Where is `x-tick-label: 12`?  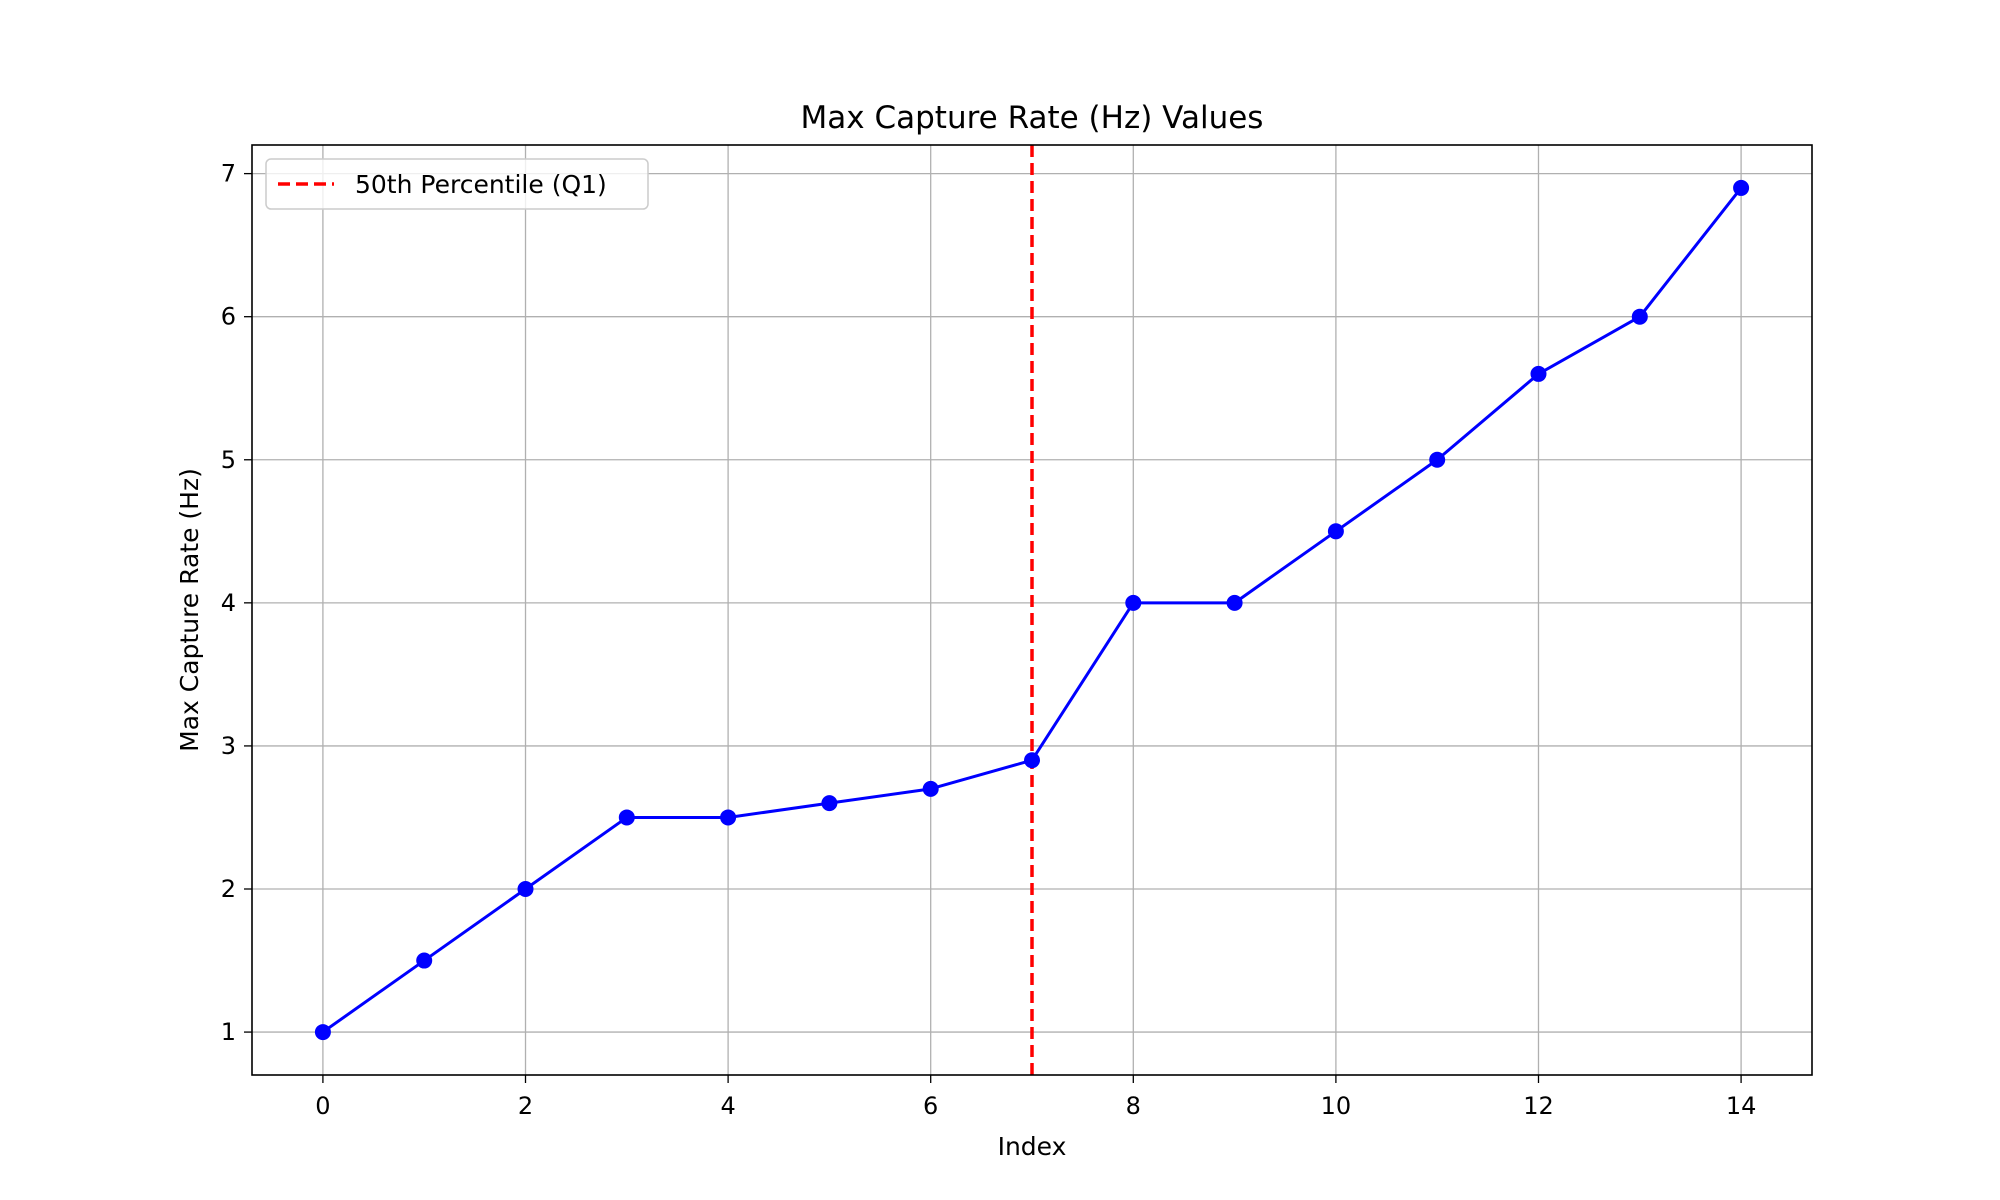 x-tick-label: 12 is located at coordinates (1538, 1106).